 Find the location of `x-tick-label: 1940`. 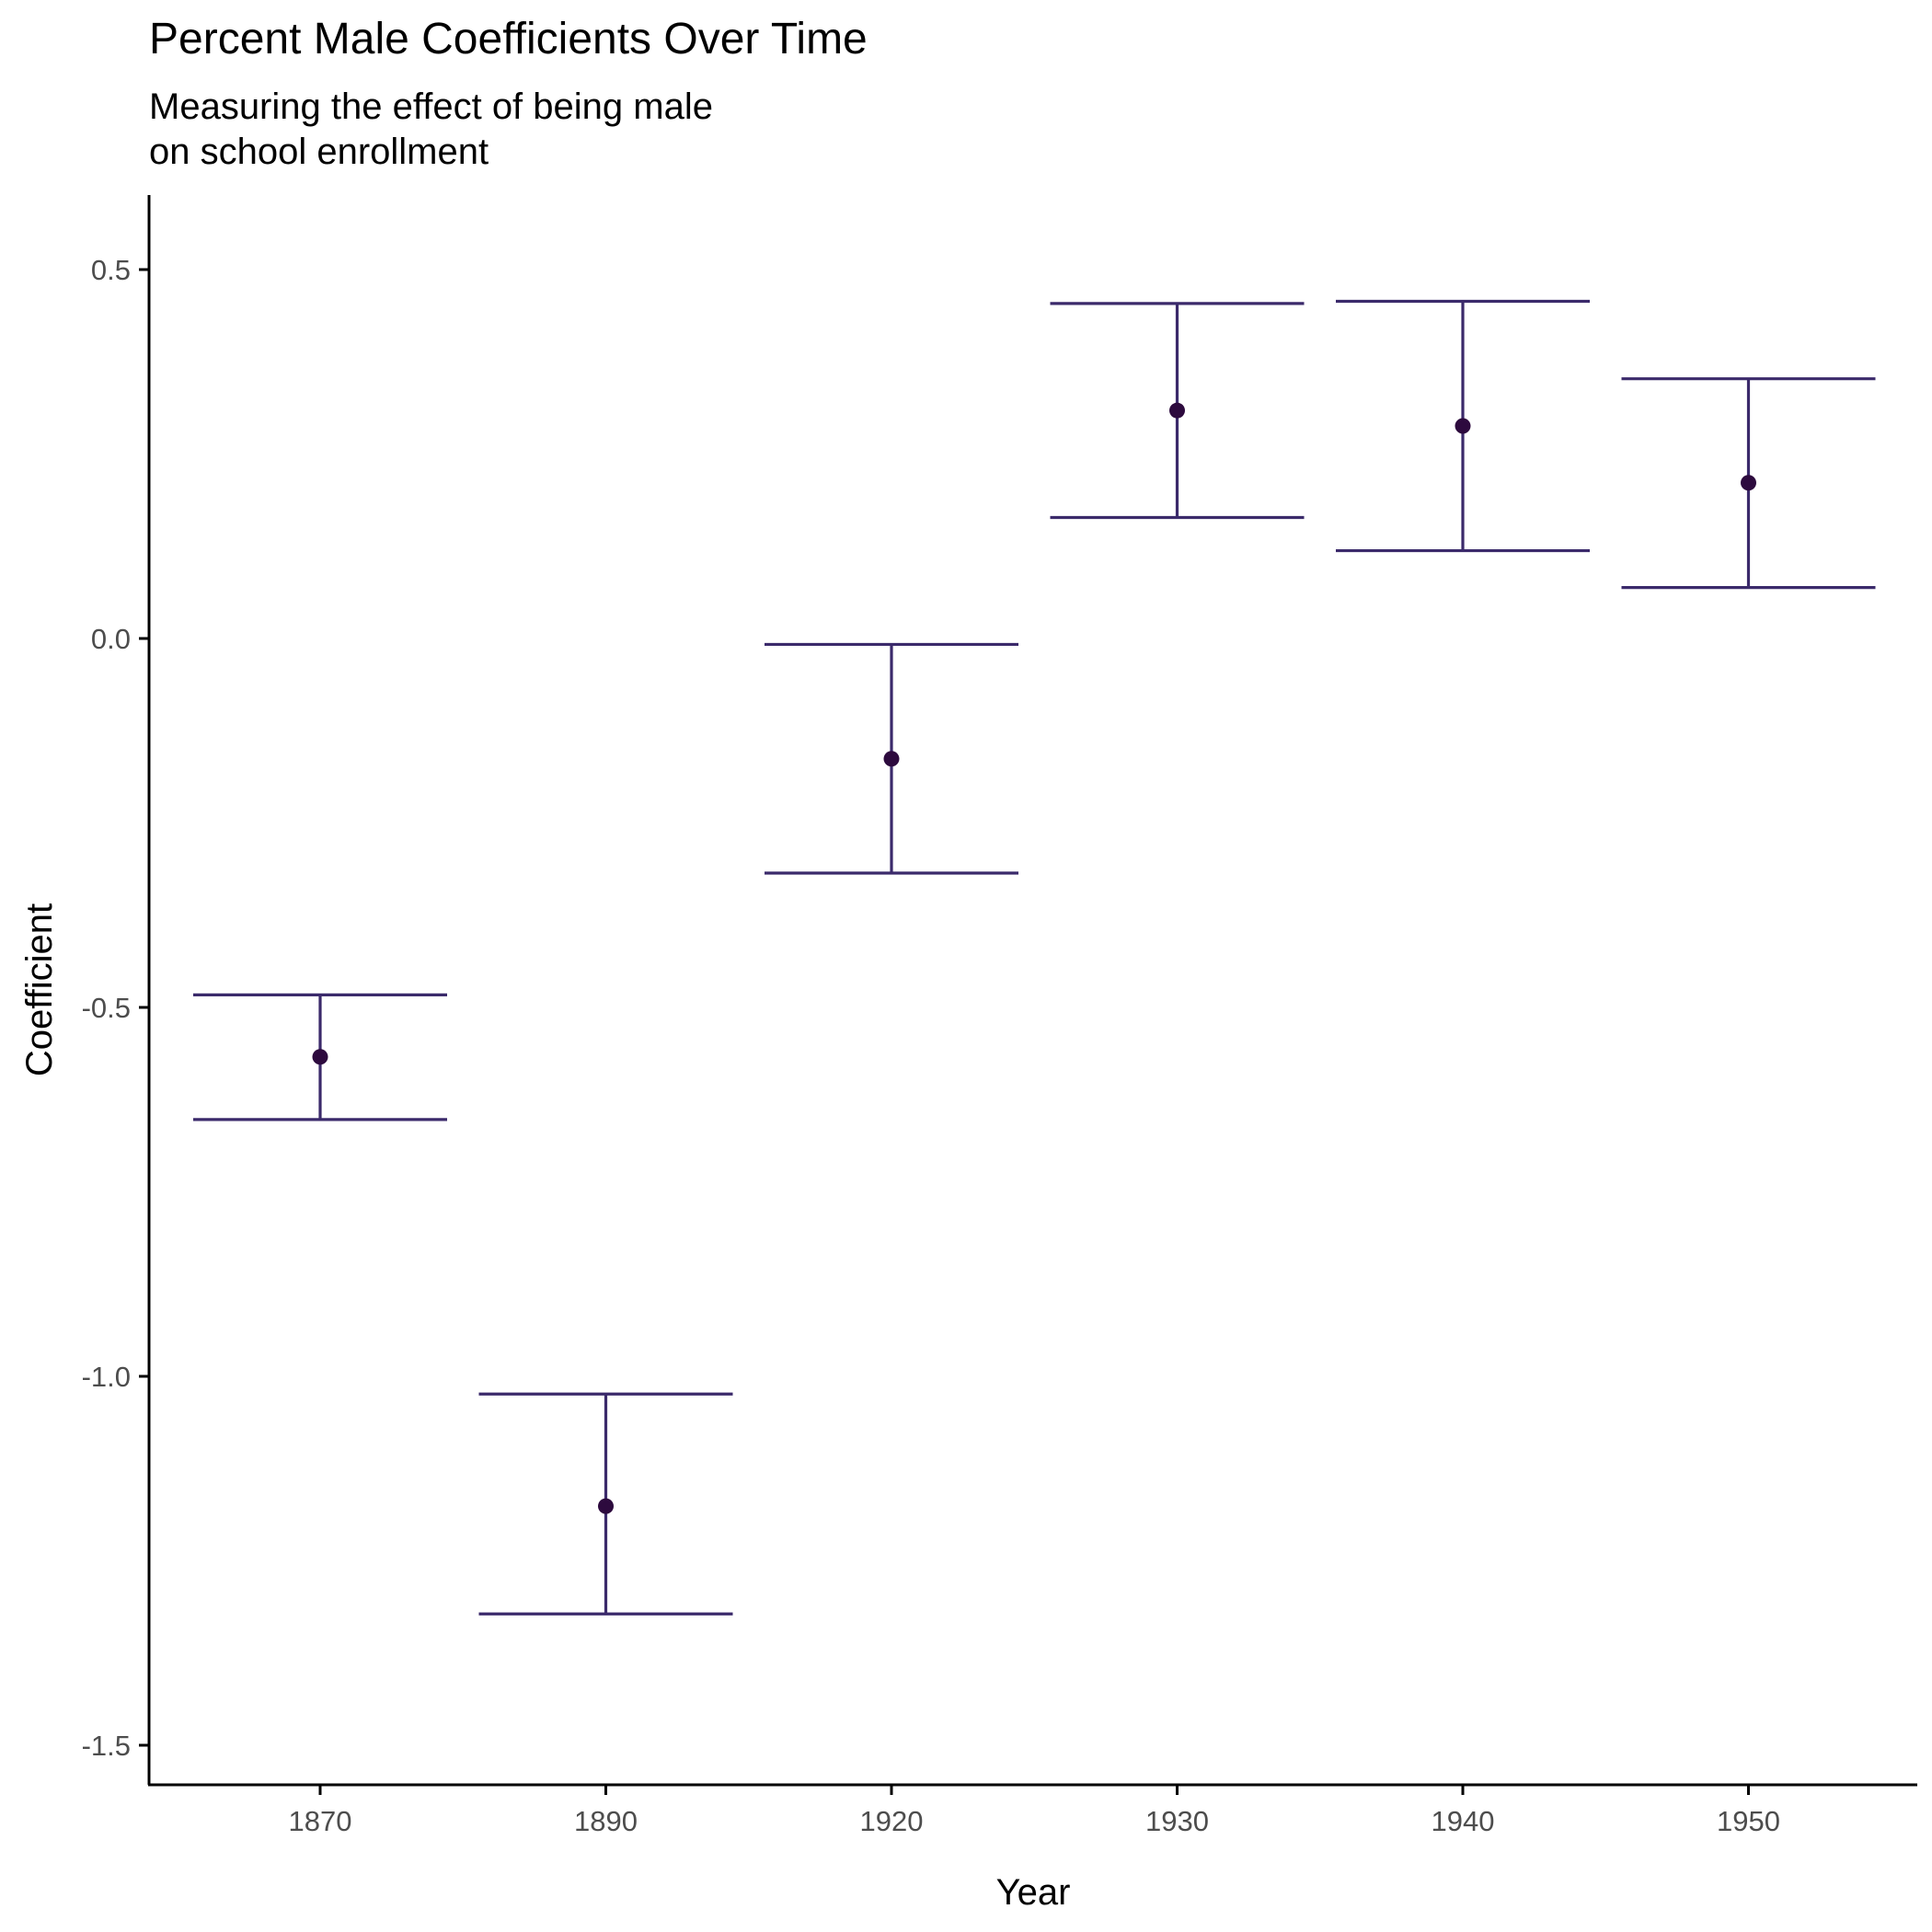

x-tick-label: 1940 is located at coordinates (1463, 1821).